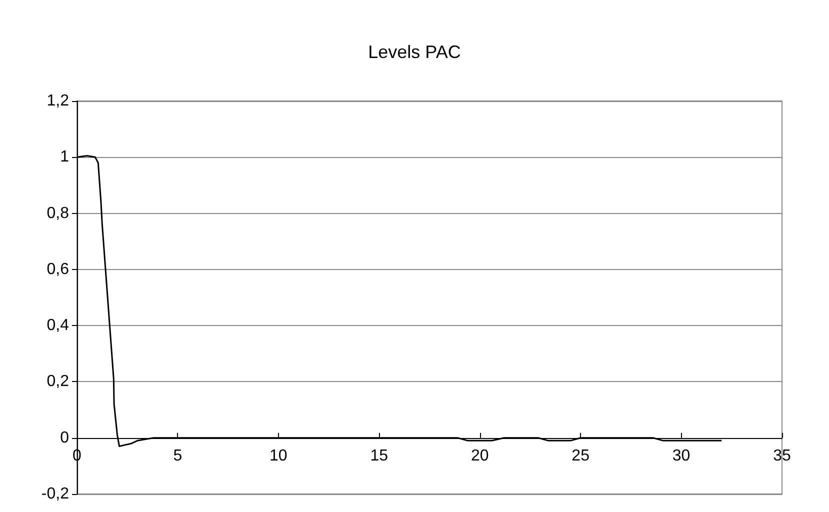  I want to click on x-tick-label: 35, so click(782, 455).